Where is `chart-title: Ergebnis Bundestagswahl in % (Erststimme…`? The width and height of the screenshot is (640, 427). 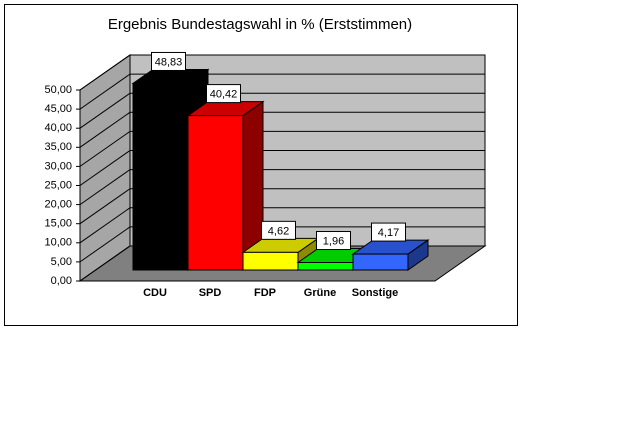
chart-title: Ergebnis Bundestagswahl in % (Erststimme… is located at coordinates (260, 24).